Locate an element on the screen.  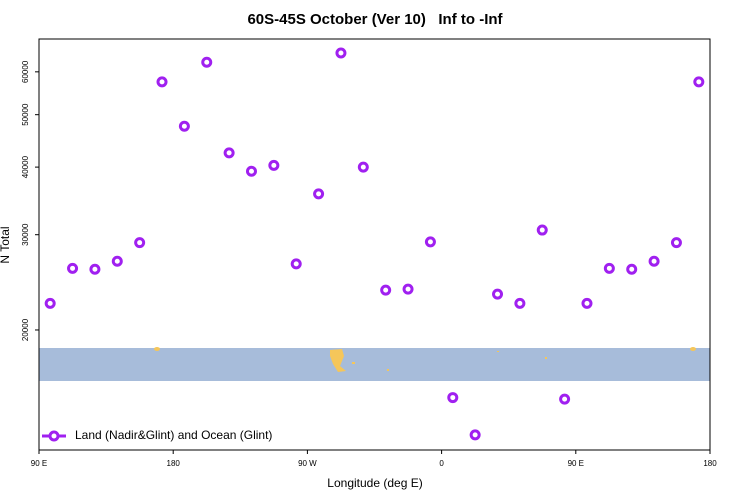
x-tick-label: 90 W is located at coordinates (307, 463).